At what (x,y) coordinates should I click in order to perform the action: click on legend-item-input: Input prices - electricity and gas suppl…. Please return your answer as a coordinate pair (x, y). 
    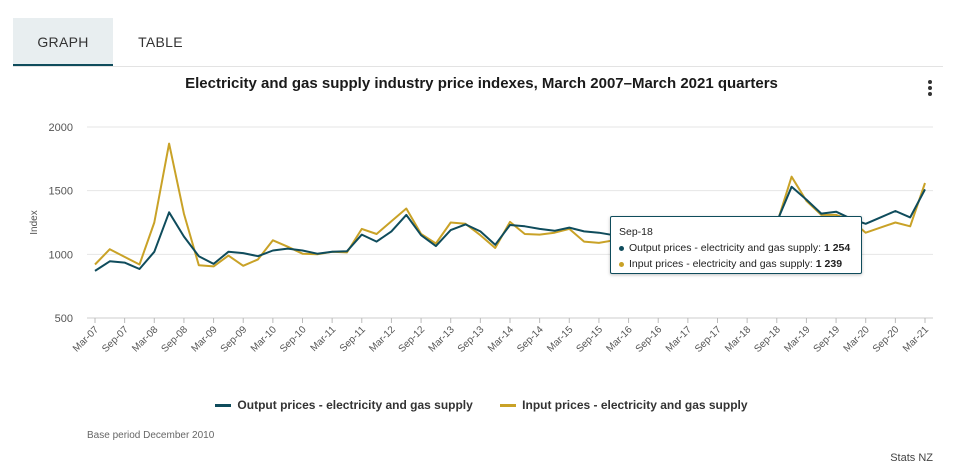
    Looking at the image, I should click on (624, 405).